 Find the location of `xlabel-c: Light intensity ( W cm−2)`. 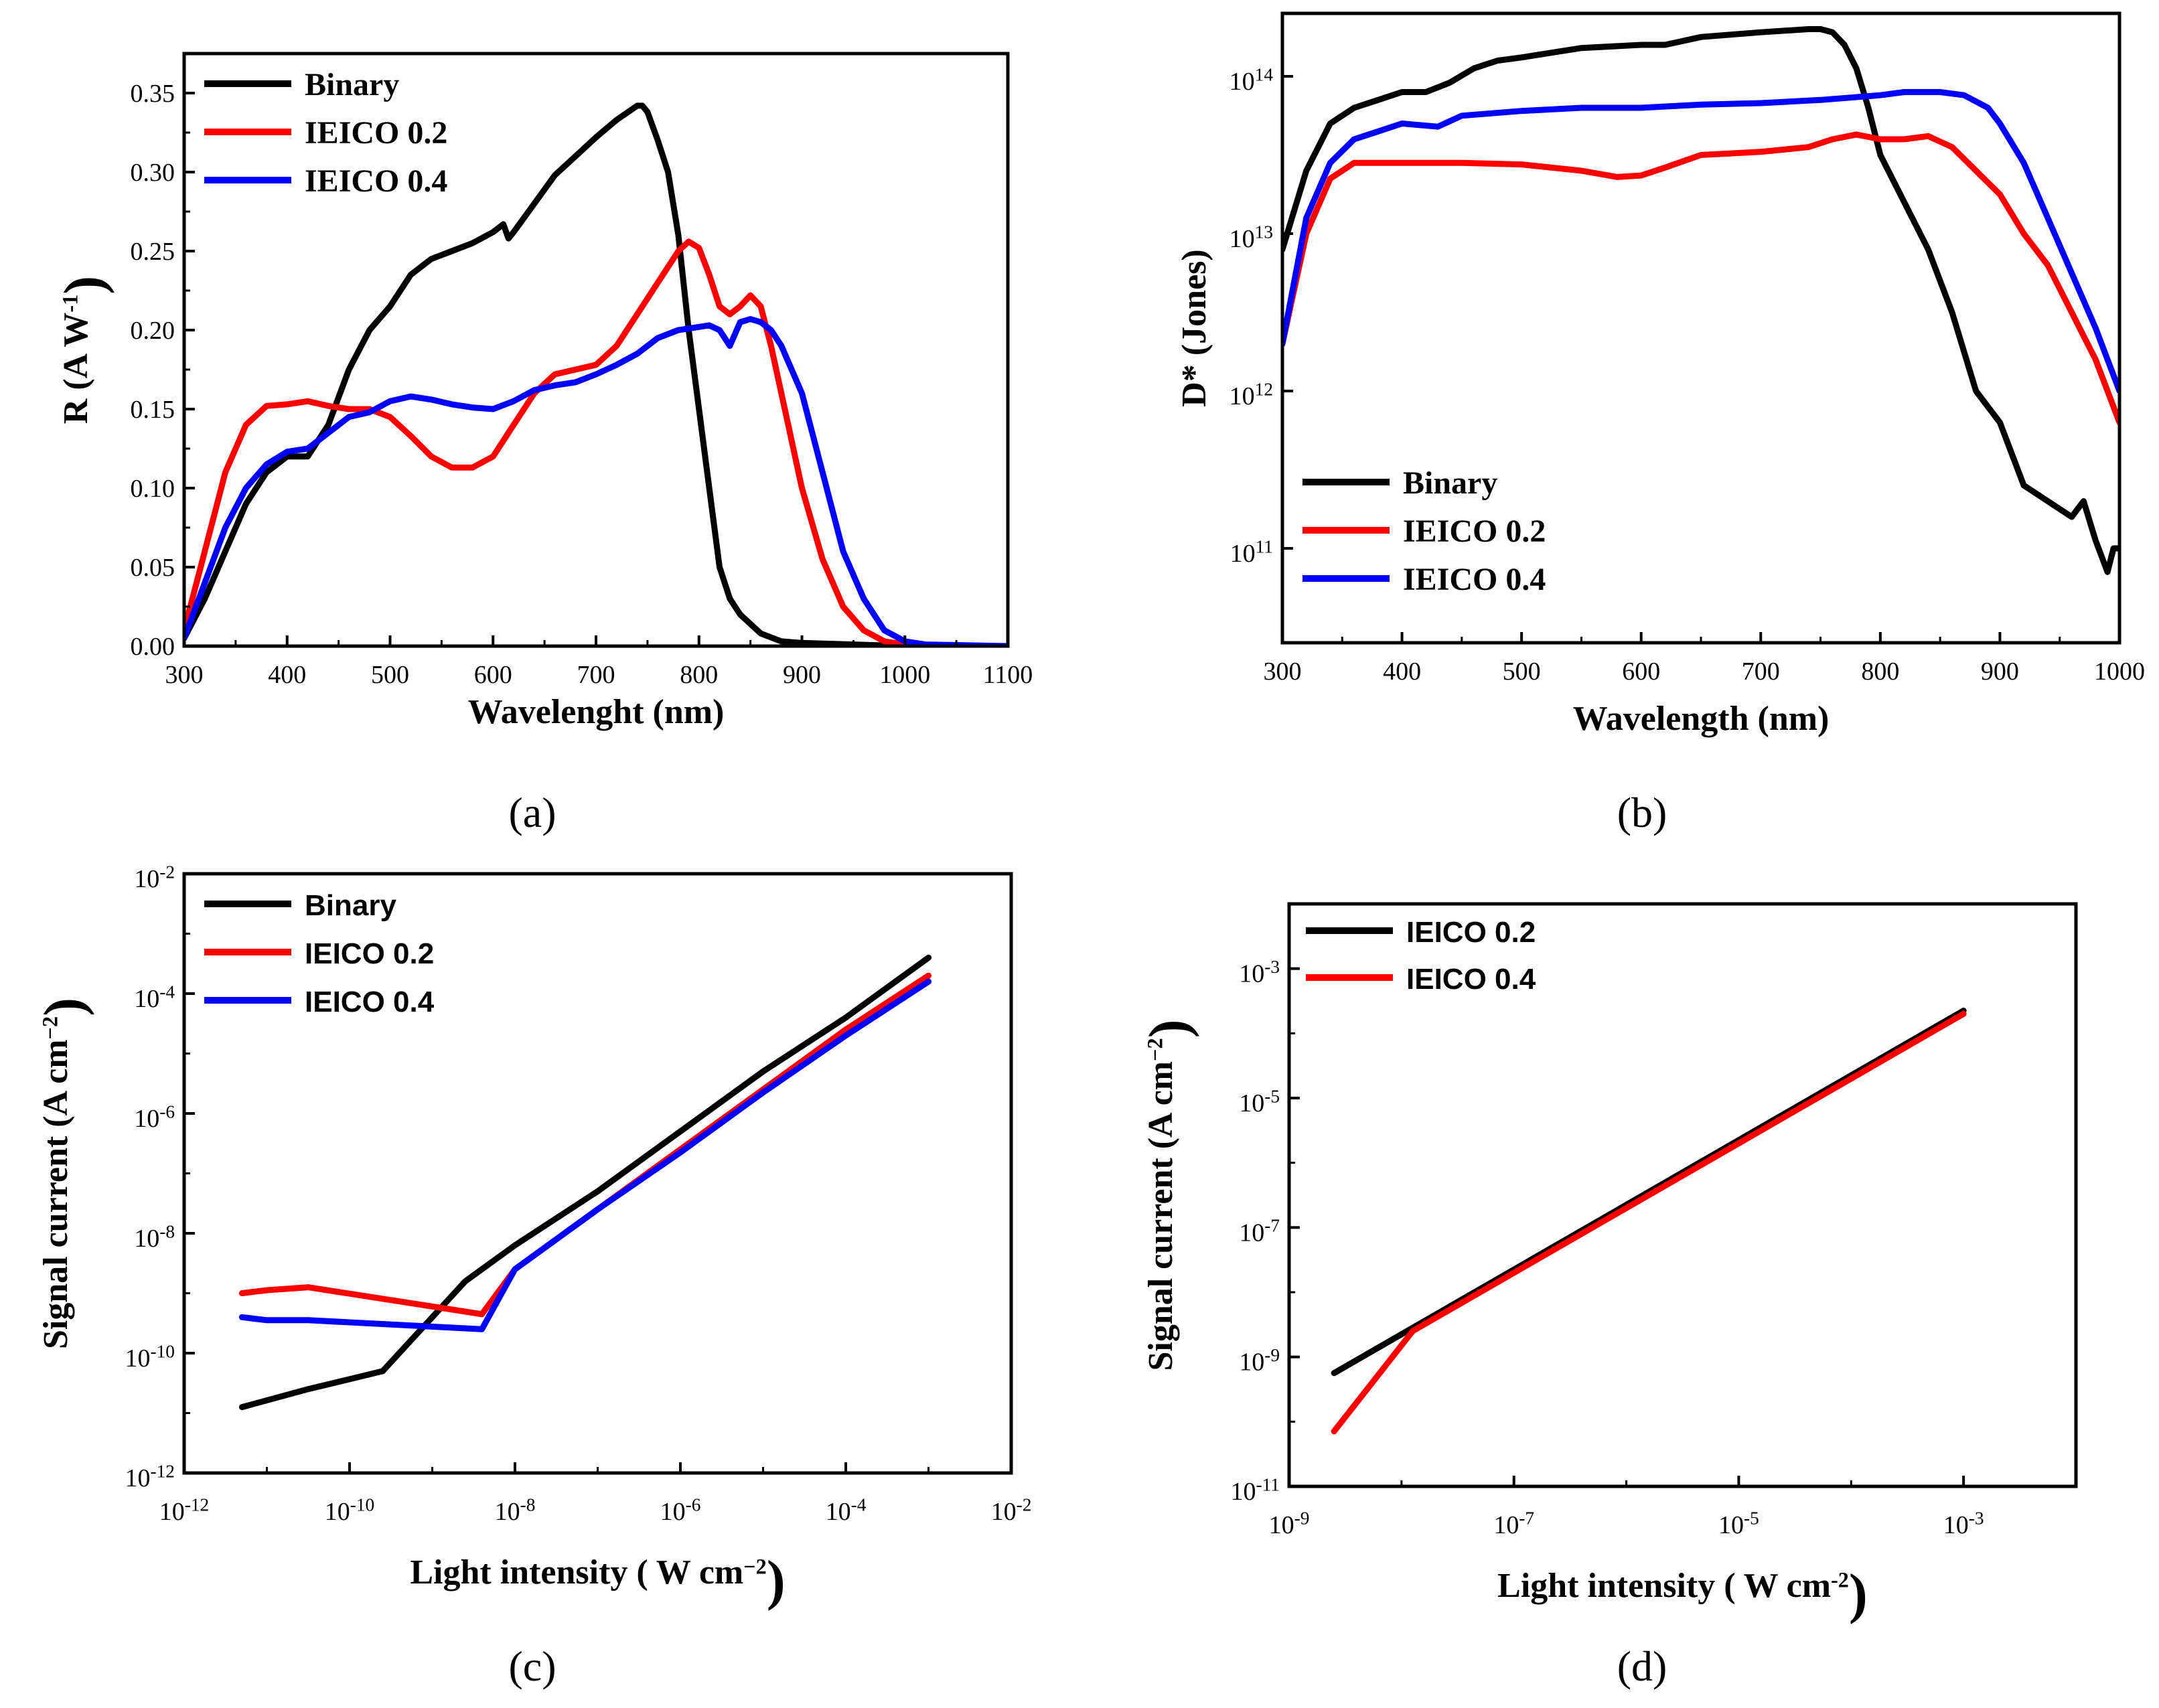

xlabel-c: Light intensity ( W cm−2) is located at coordinates (597, 1581).